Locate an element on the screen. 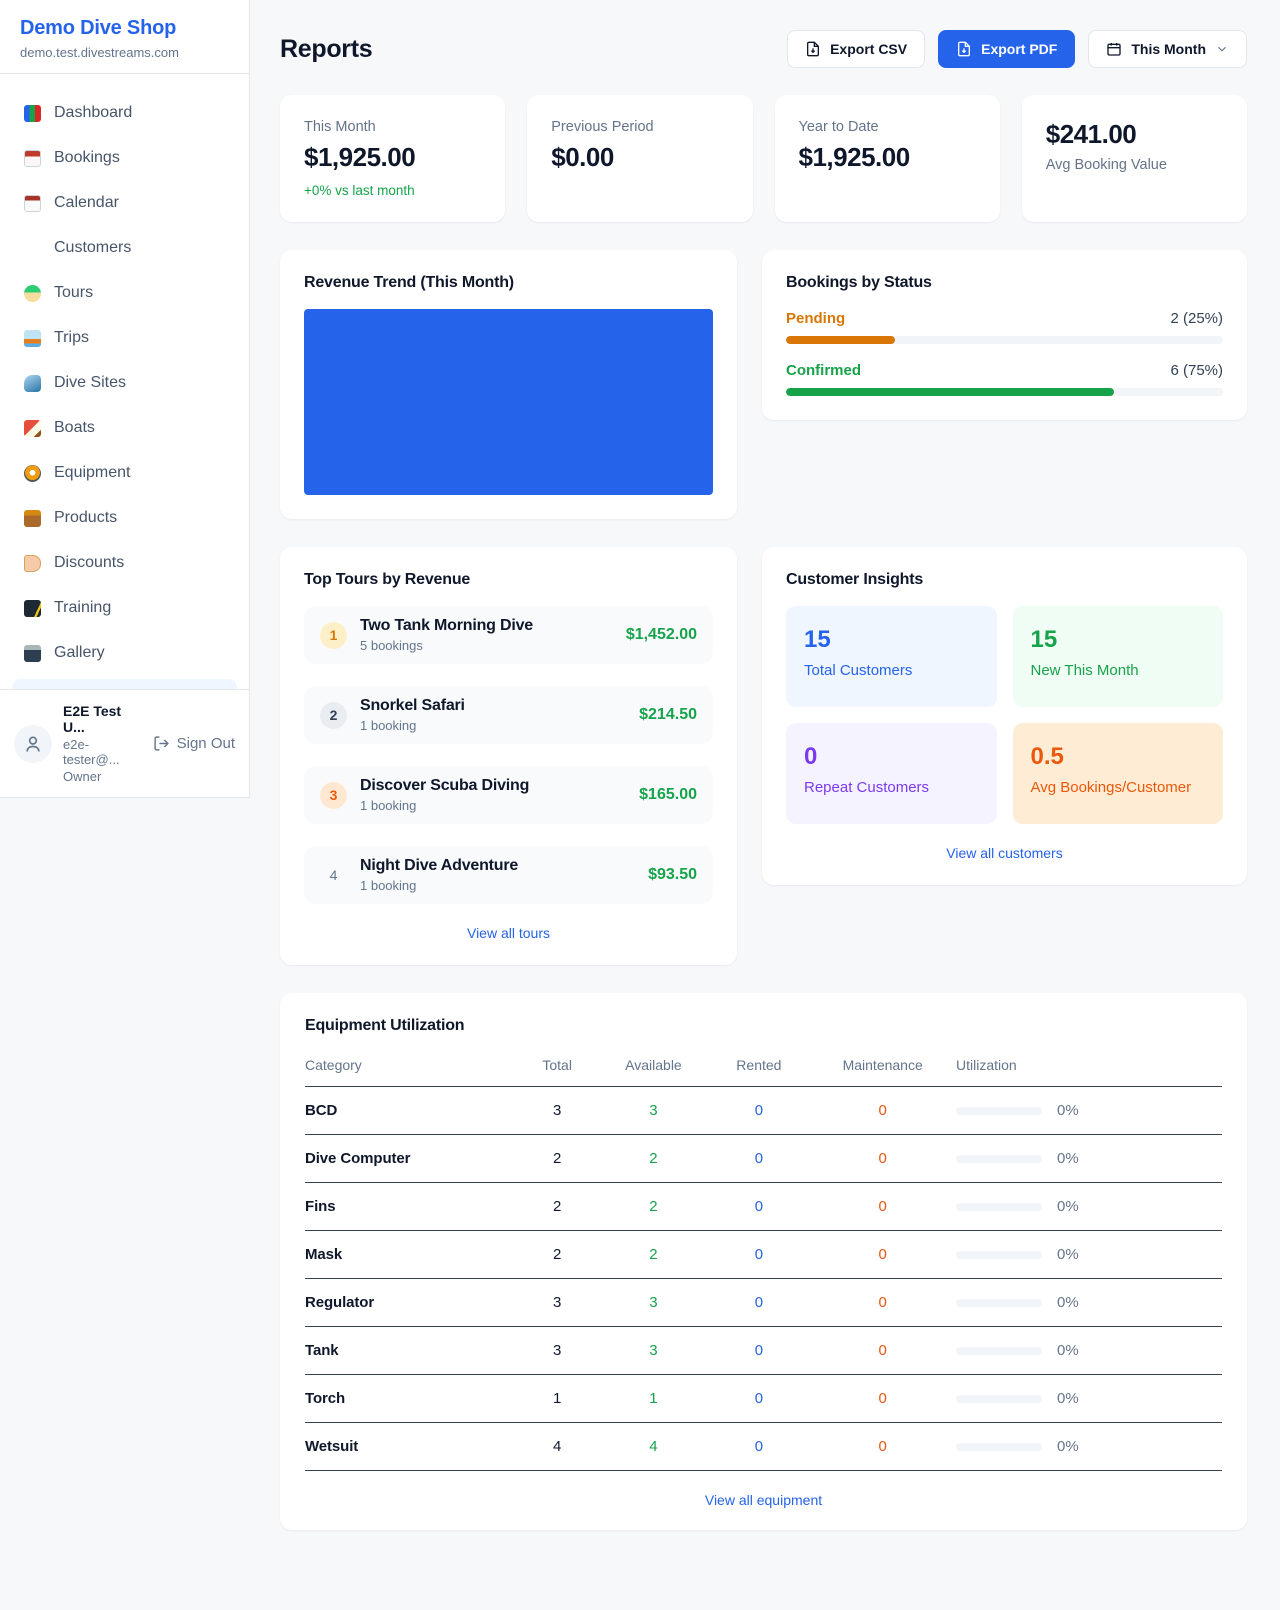 This screenshot has height=1610, width=1280. list-item: 4 Night Dive Adventure 1 booking $93.50 is located at coordinates (508, 875).